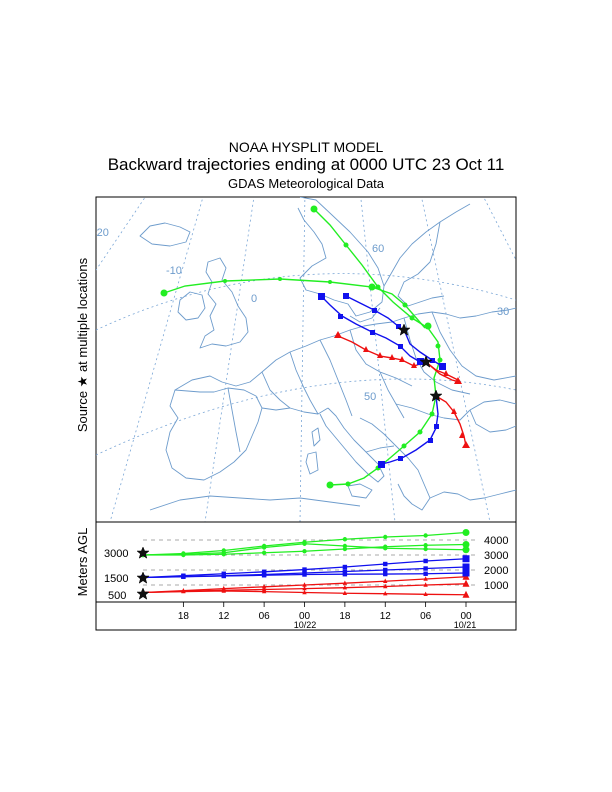 The width and height of the screenshot is (612, 792). Describe the element at coordinates (465, 625) in the screenshot. I see `date-label-10-21: 10/21` at that location.